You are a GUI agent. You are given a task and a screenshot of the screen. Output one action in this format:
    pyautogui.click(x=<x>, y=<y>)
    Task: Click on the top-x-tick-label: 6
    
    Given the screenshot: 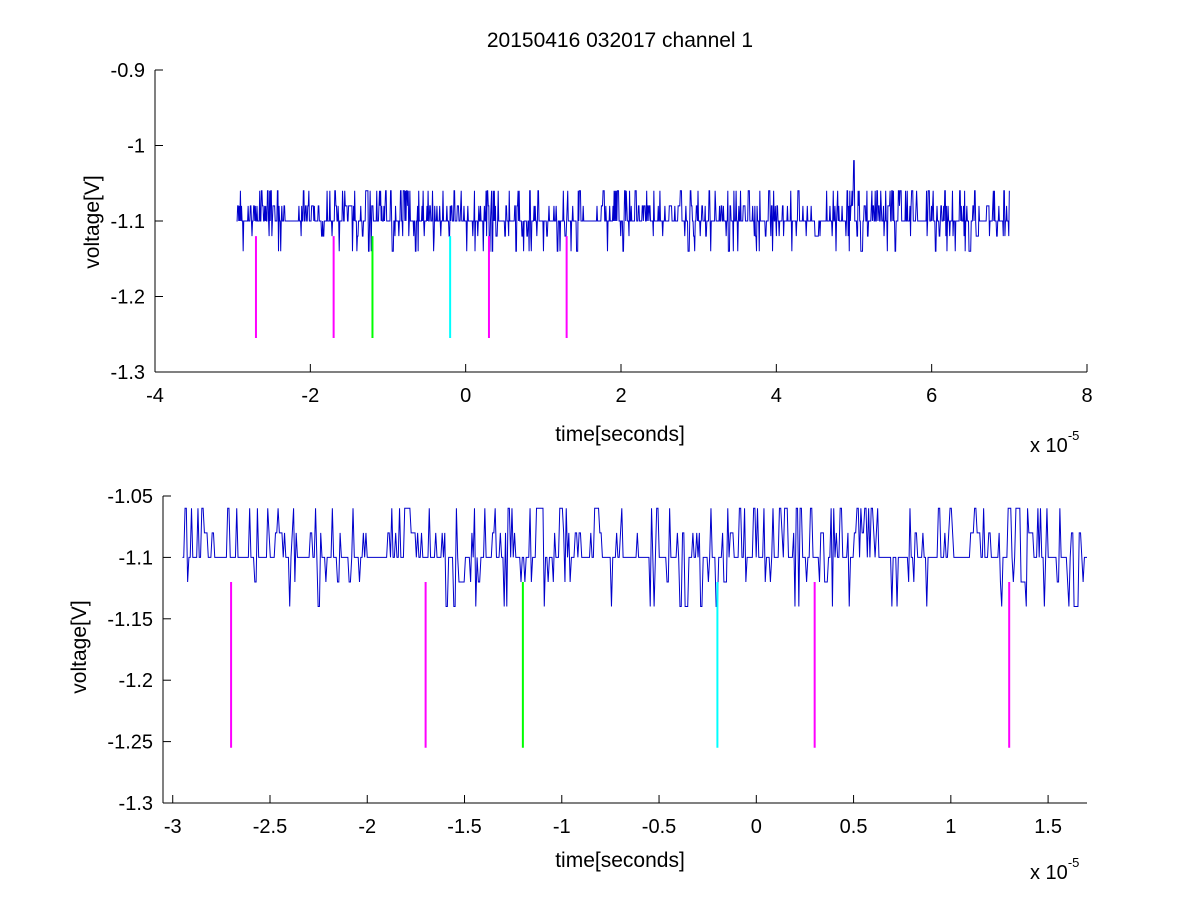 What is the action you would take?
    pyautogui.click(x=931, y=396)
    